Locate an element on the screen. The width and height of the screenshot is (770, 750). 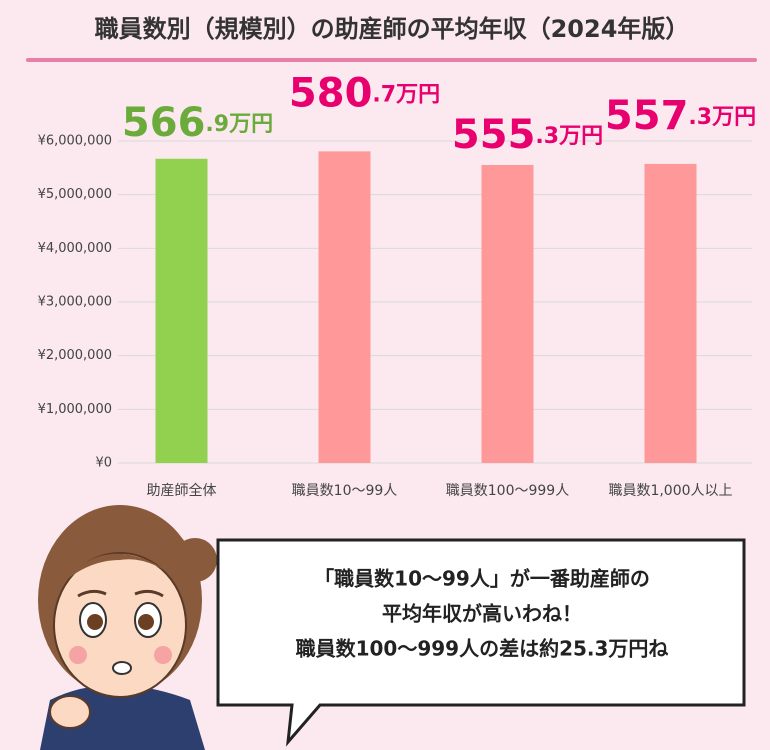
face is located at coordinates (120, 625).